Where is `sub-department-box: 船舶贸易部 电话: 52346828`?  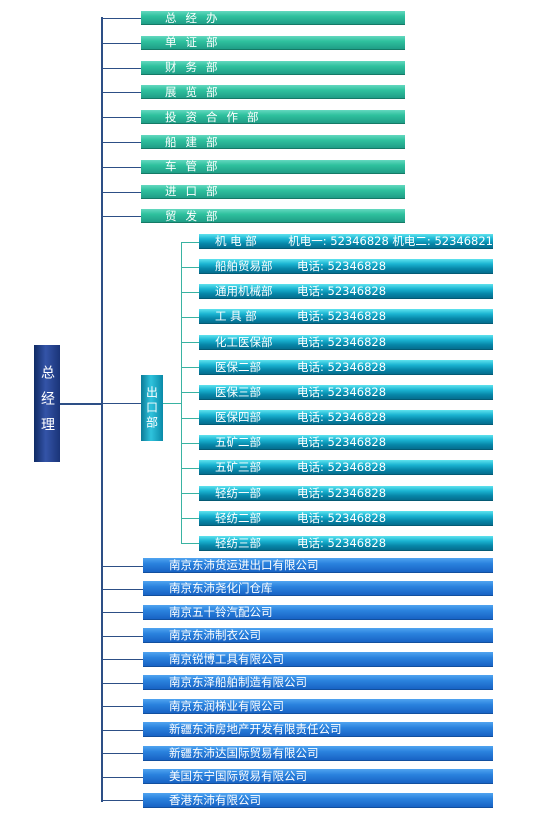 sub-department-box: 船舶贸易部 电话: 52346828 is located at coordinates (346, 267).